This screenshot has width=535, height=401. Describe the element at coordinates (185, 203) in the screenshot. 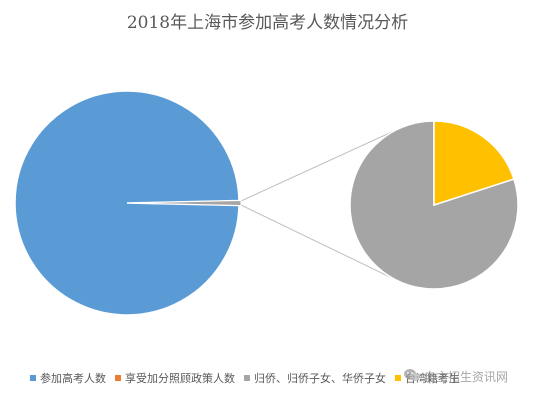

I see `pie-slice-other` at that location.